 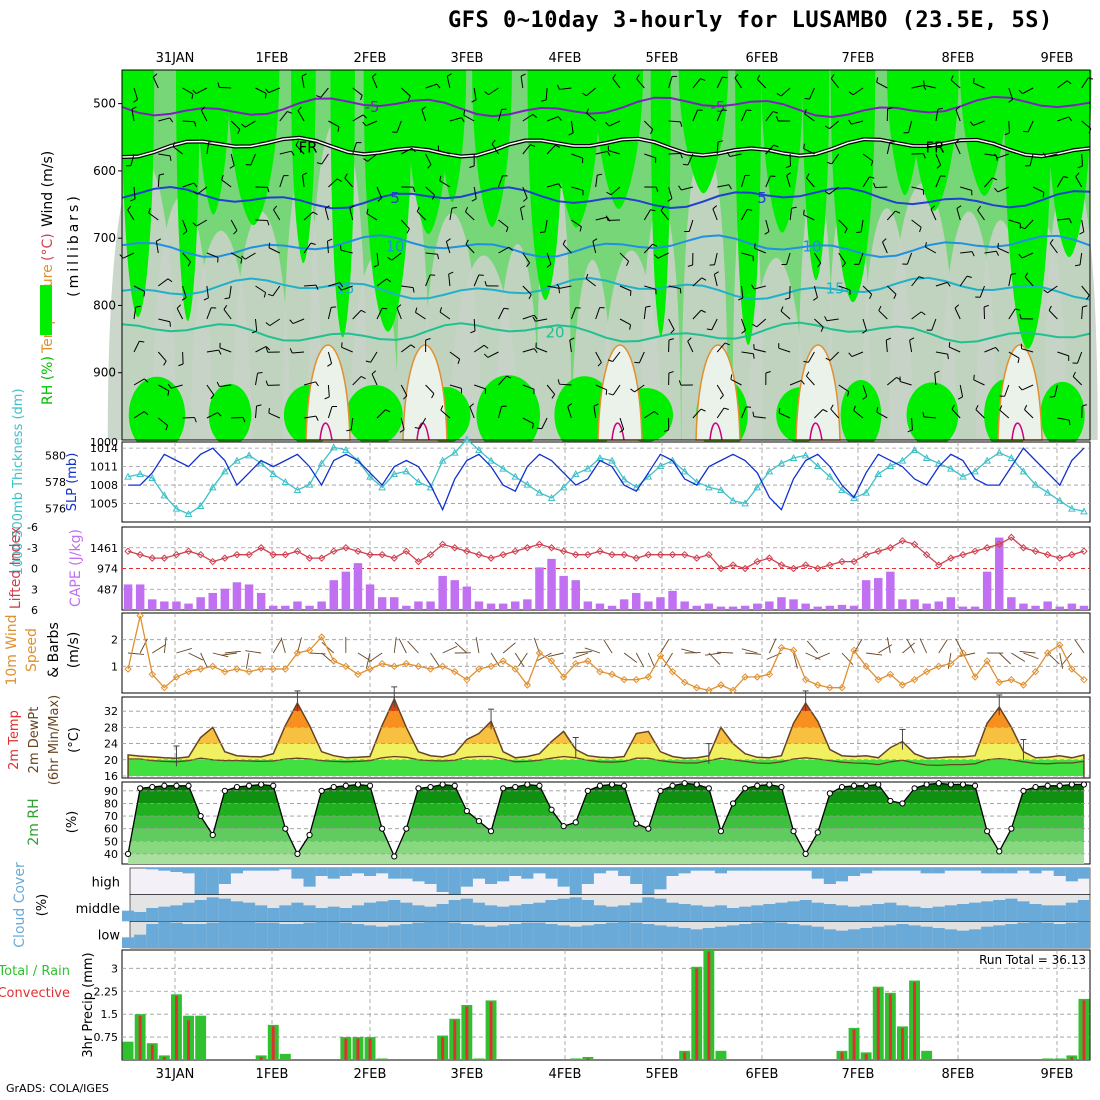 I want to click on temp-tick-label: 16, so click(x=111, y=776).